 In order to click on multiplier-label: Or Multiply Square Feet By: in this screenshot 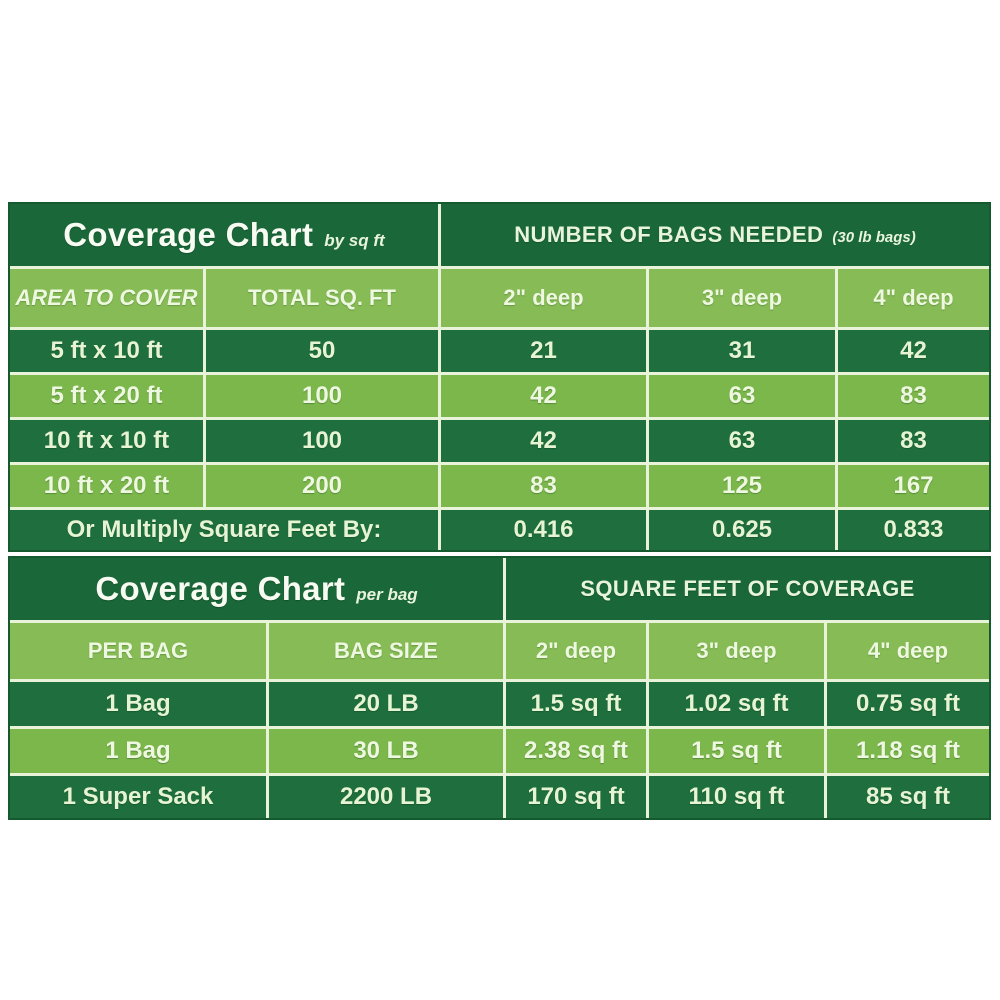, I will do `click(224, 529)`.